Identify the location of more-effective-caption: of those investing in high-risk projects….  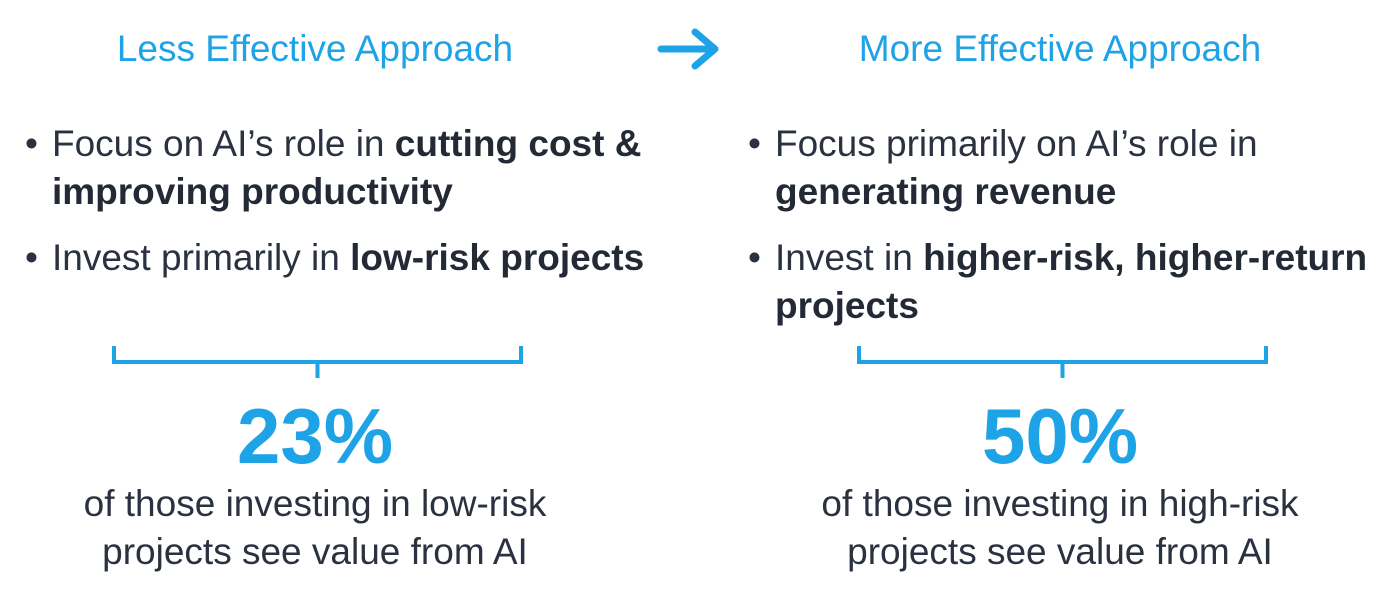
(1060, 527).